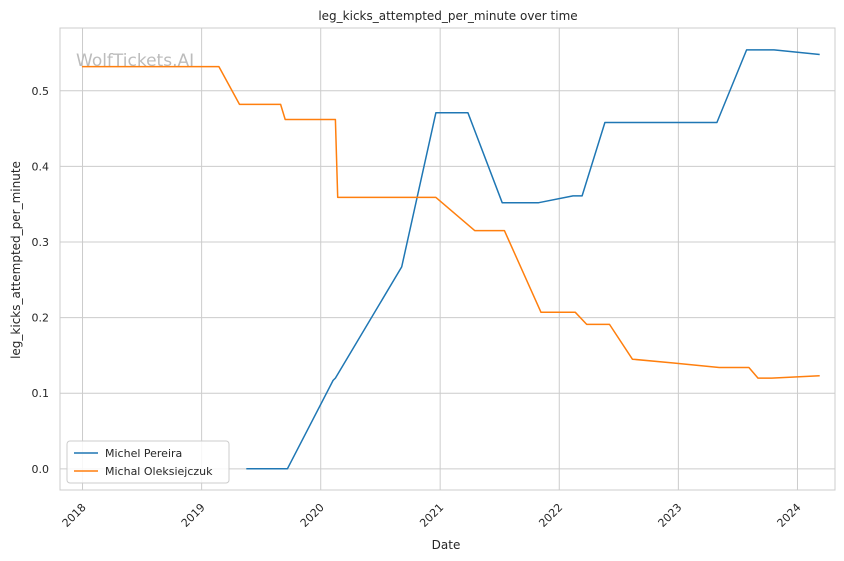 This screenshot has height=561, width=844. Describe the element at coordinates (159, 471) in the screenshot. I see `legend-label: Michal Oleksiejczuk` at that location.